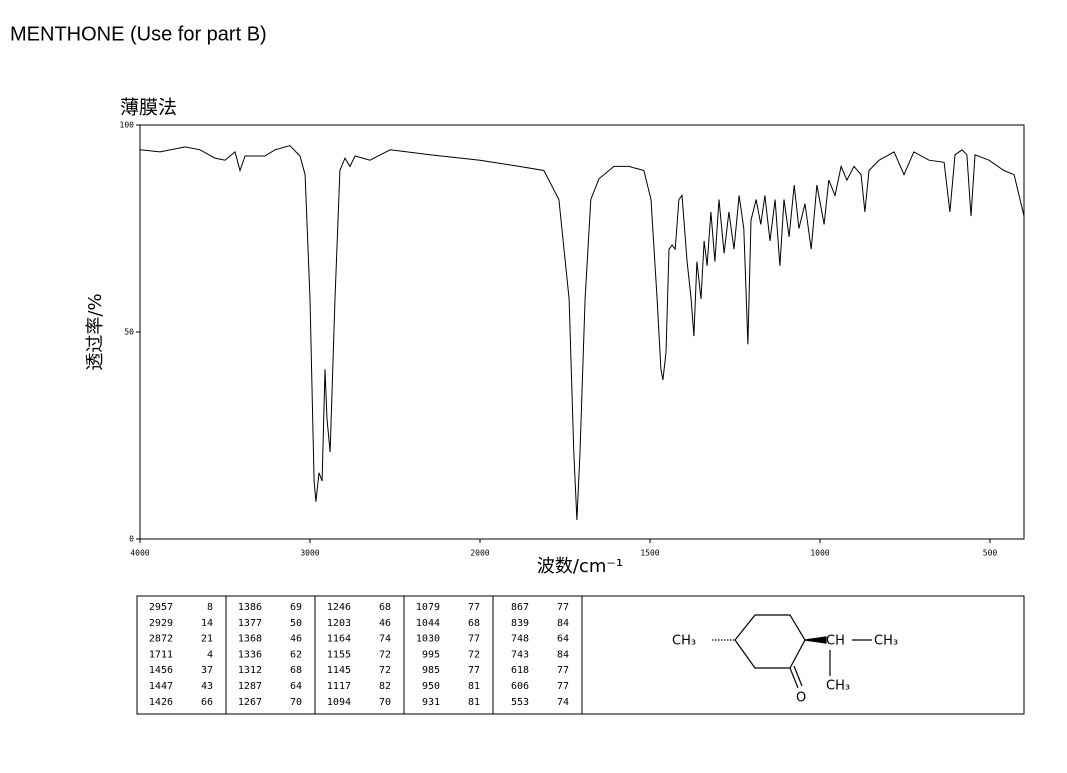 Image resolution: width=1067 pixels, height=773 pixels. Describe the element at coordinates (819, 553) in the screenshot. I see `x-tick-label: 1000` at that location.